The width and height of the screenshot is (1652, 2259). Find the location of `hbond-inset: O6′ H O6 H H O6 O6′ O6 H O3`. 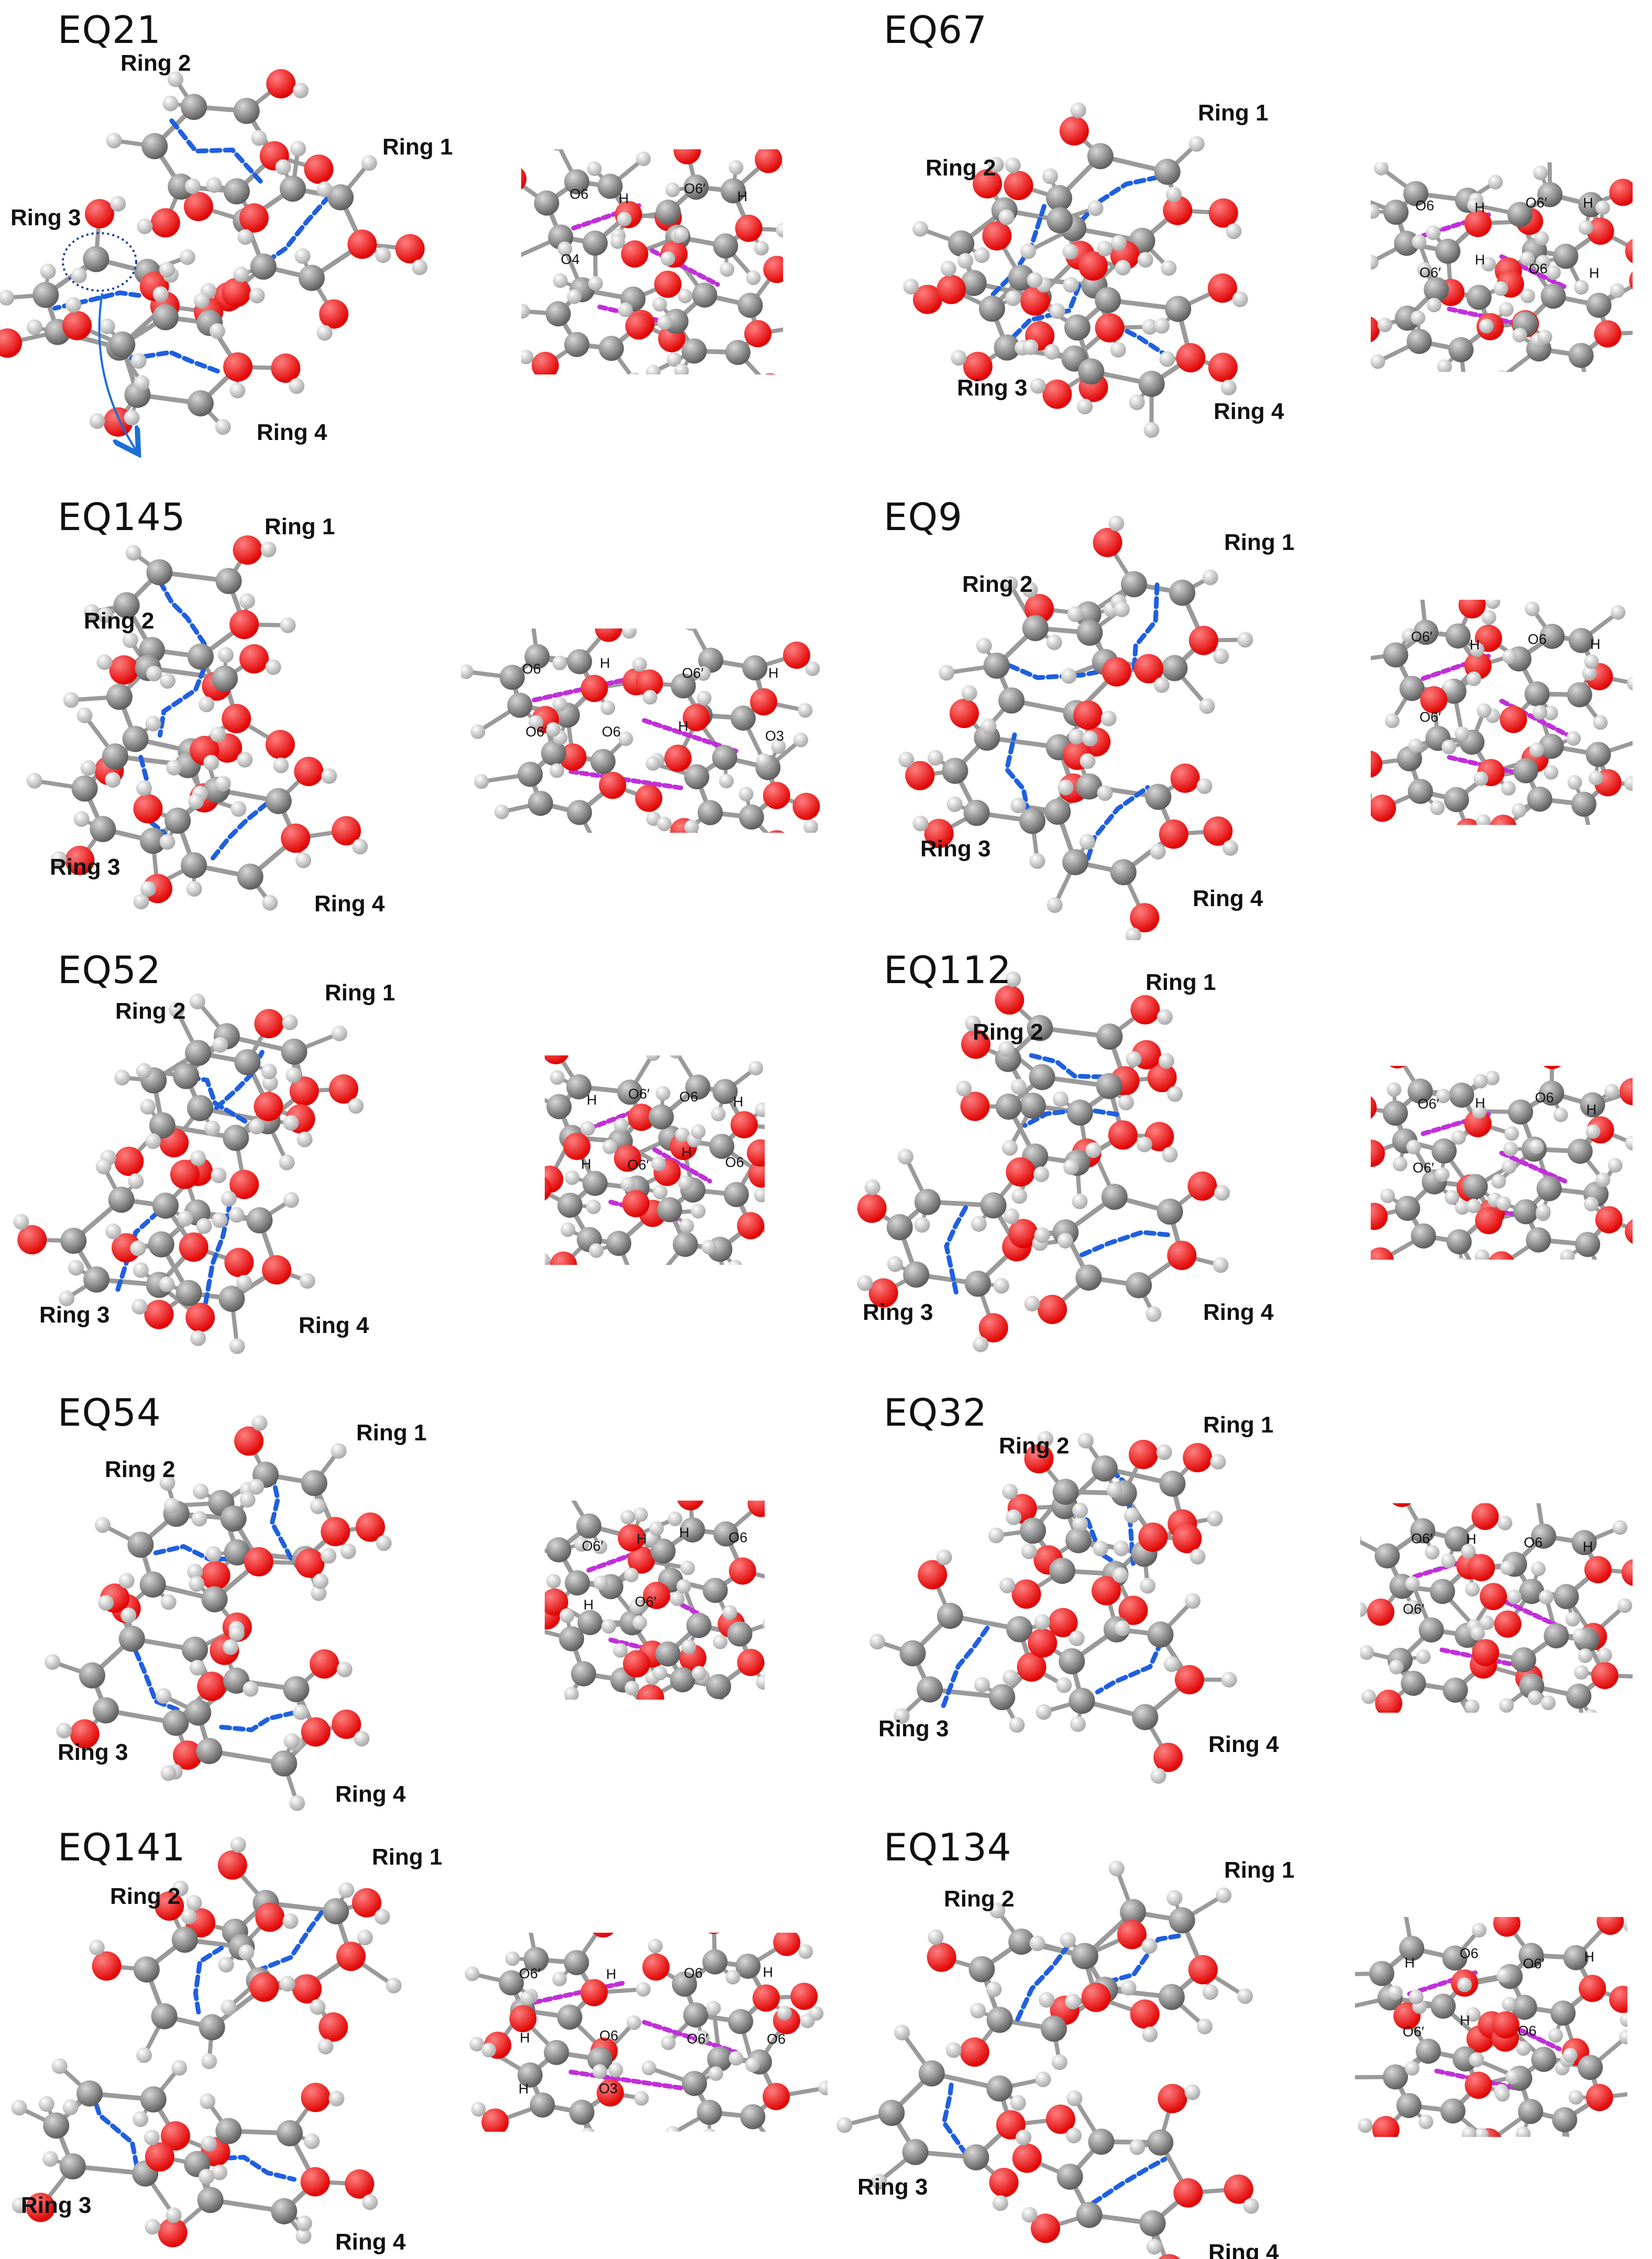

hbond-inset: O6′ H O6 H H O6 O6′ O6 H O3 is located at coordinates (646, 2033).